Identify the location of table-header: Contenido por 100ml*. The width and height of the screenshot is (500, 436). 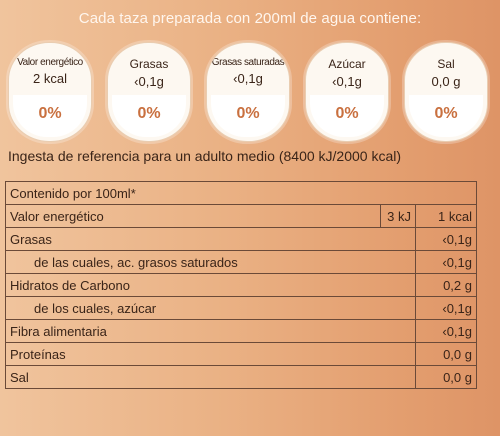
(241, 193).